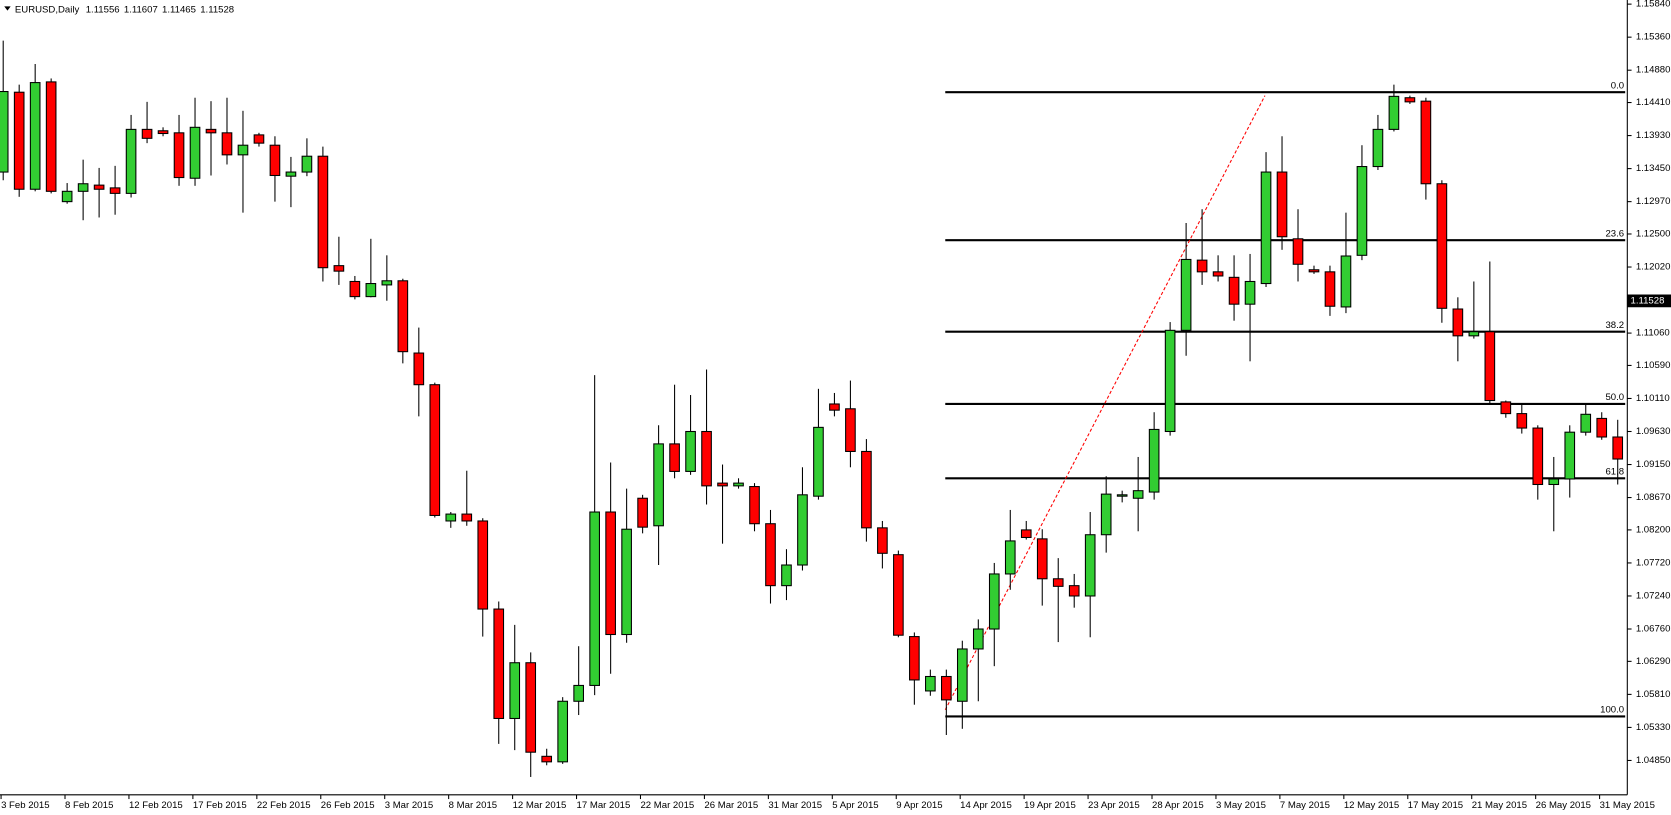 The image size is (1671, 815). What do you see at coordinates (1653, 365) in the screenshot?
I see `y-tick-label: 1.10590` at bounding box center [1653, 365].